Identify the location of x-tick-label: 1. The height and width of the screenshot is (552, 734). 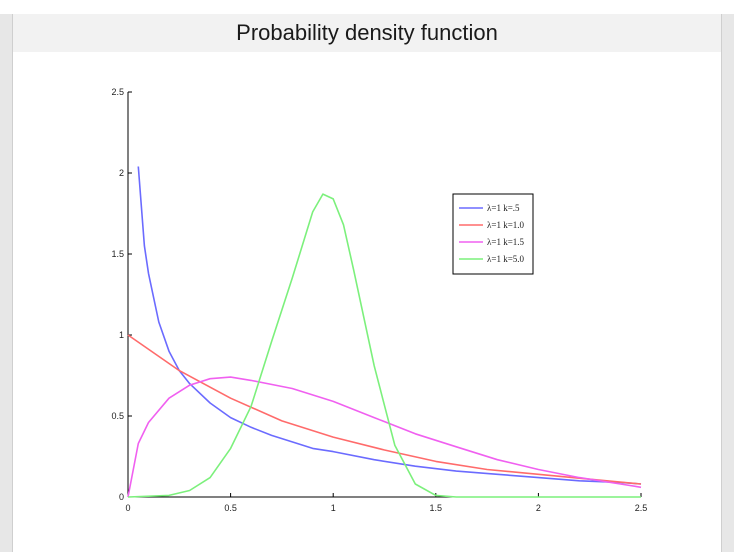
(333, 508).